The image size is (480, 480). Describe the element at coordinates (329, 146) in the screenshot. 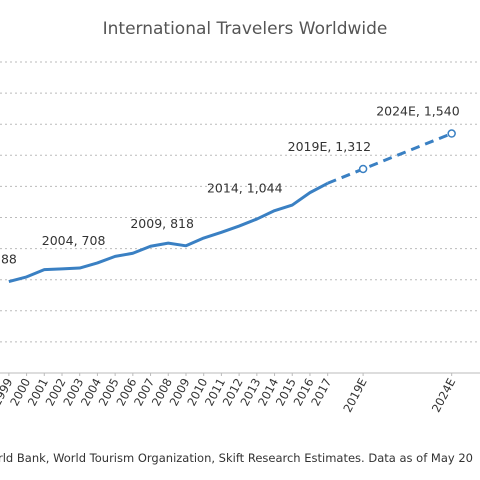

I see `annotation: 2019E, 1,312` at that location.